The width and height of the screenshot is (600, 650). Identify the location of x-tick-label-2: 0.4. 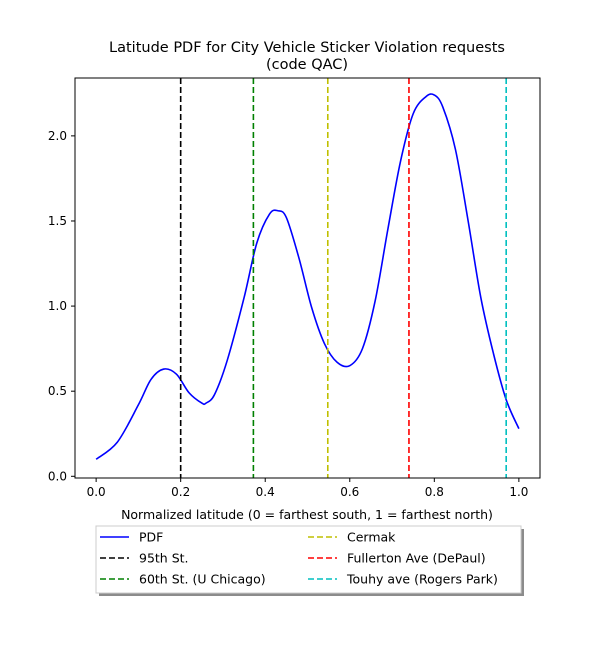
(265, 492).